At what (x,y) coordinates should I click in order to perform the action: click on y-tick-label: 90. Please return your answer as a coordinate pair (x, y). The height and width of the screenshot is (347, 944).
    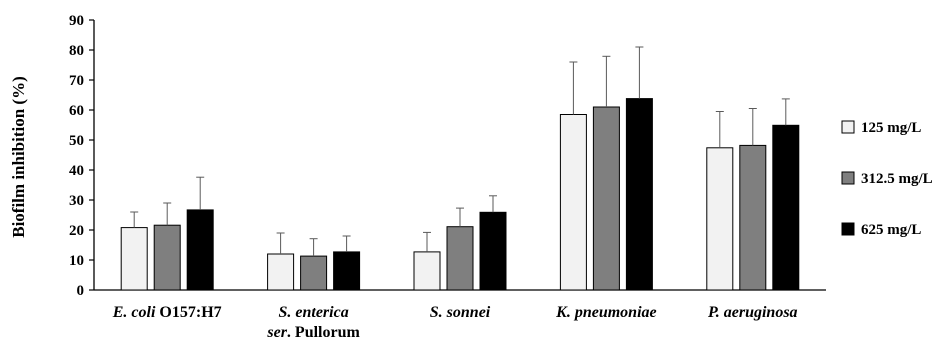
    Looking at the image, I should click on (76, 21).